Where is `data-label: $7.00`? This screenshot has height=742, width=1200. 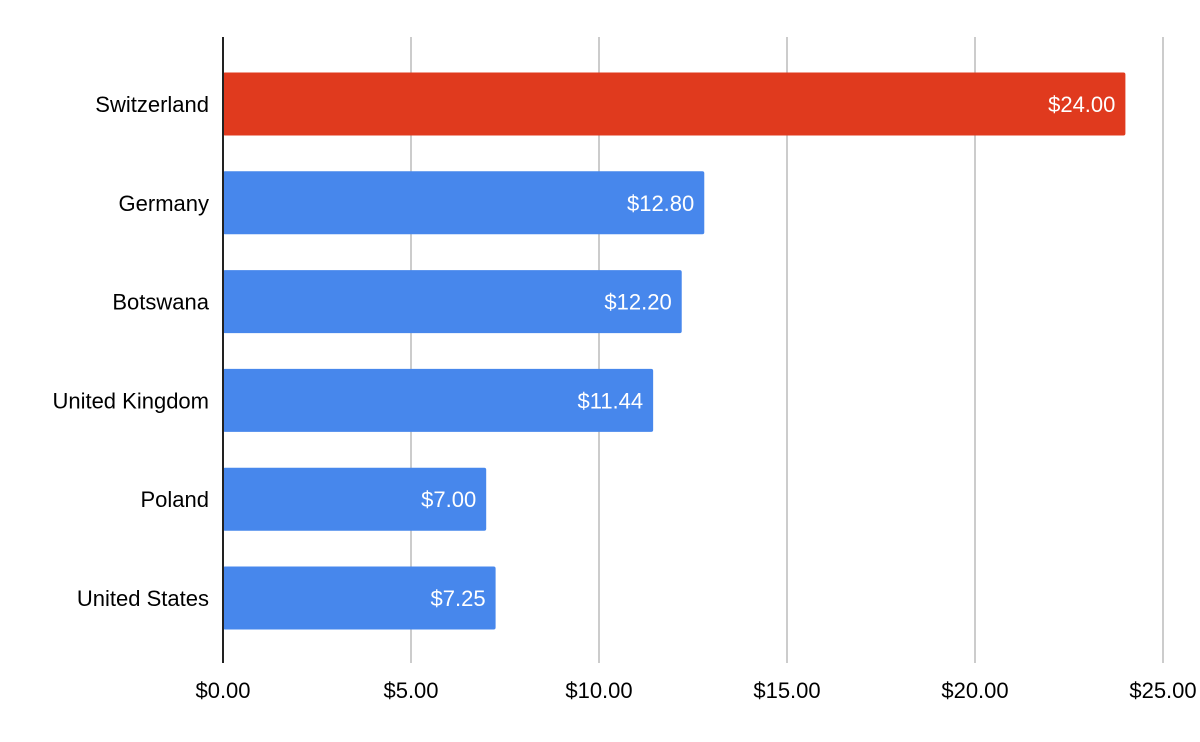 data-label: $7.00 is located at coordinates (448, 499).